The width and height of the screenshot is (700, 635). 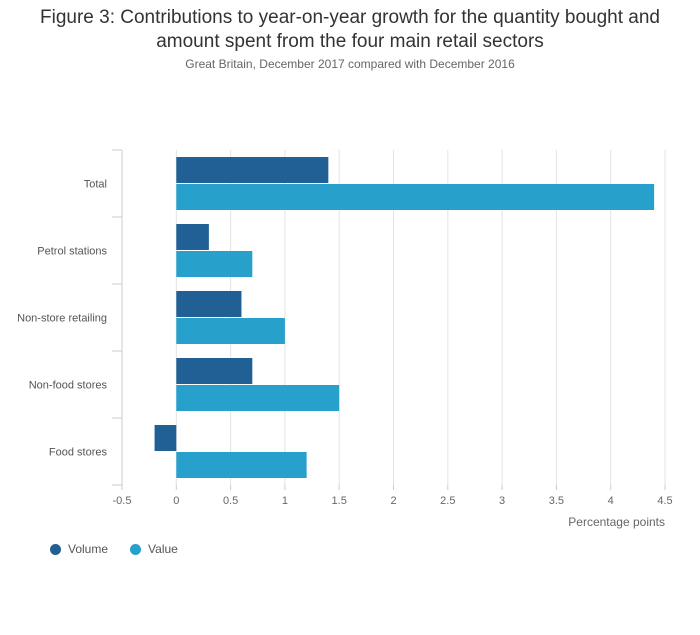 I want to click on x-tick-label-3: 1, so click(x=285, y=501).